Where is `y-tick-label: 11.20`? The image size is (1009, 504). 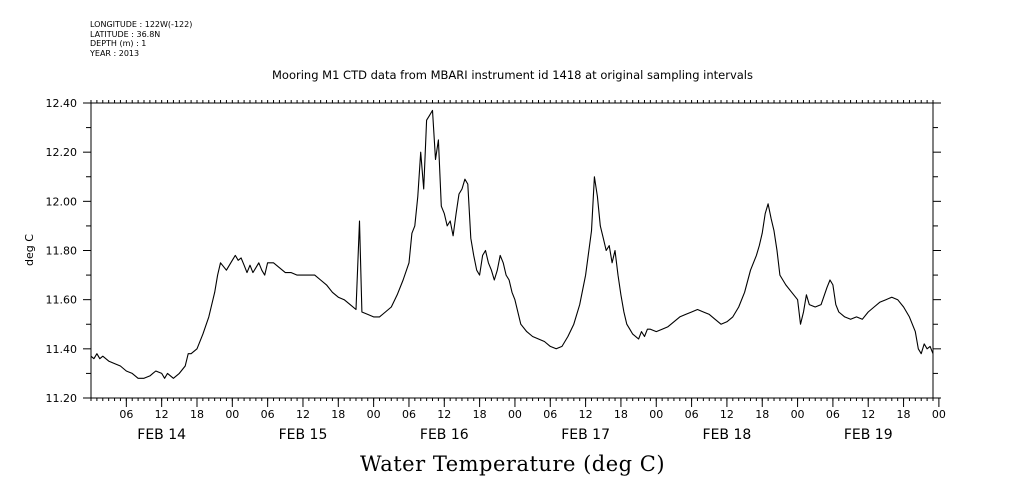
y-tick-label: 11.20 is located at coordinates (62, 398).